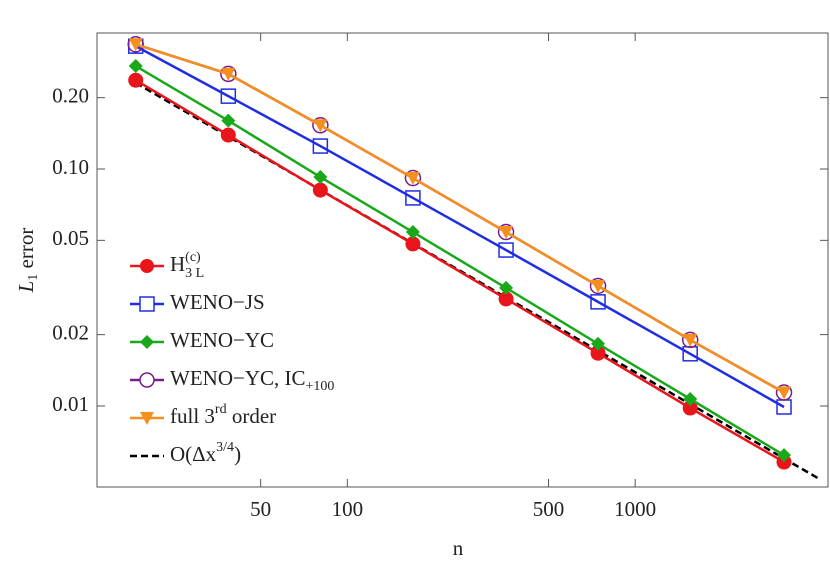 Image resolution: width=830 pixels, height=567 pixels. What do you see at coordinates (70, 96) in the screenshot?
I see `y-tick-label: 0.20` at bounding box center [70, 96].